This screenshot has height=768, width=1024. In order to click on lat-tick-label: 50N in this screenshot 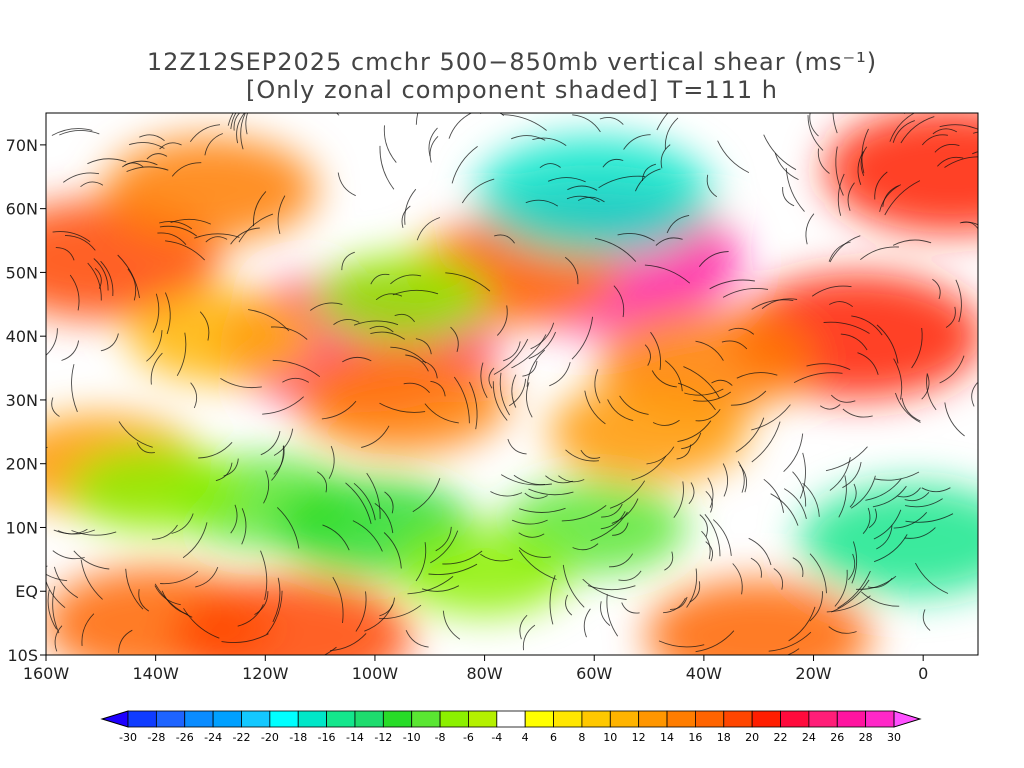, I will do `click(22, 272)`.